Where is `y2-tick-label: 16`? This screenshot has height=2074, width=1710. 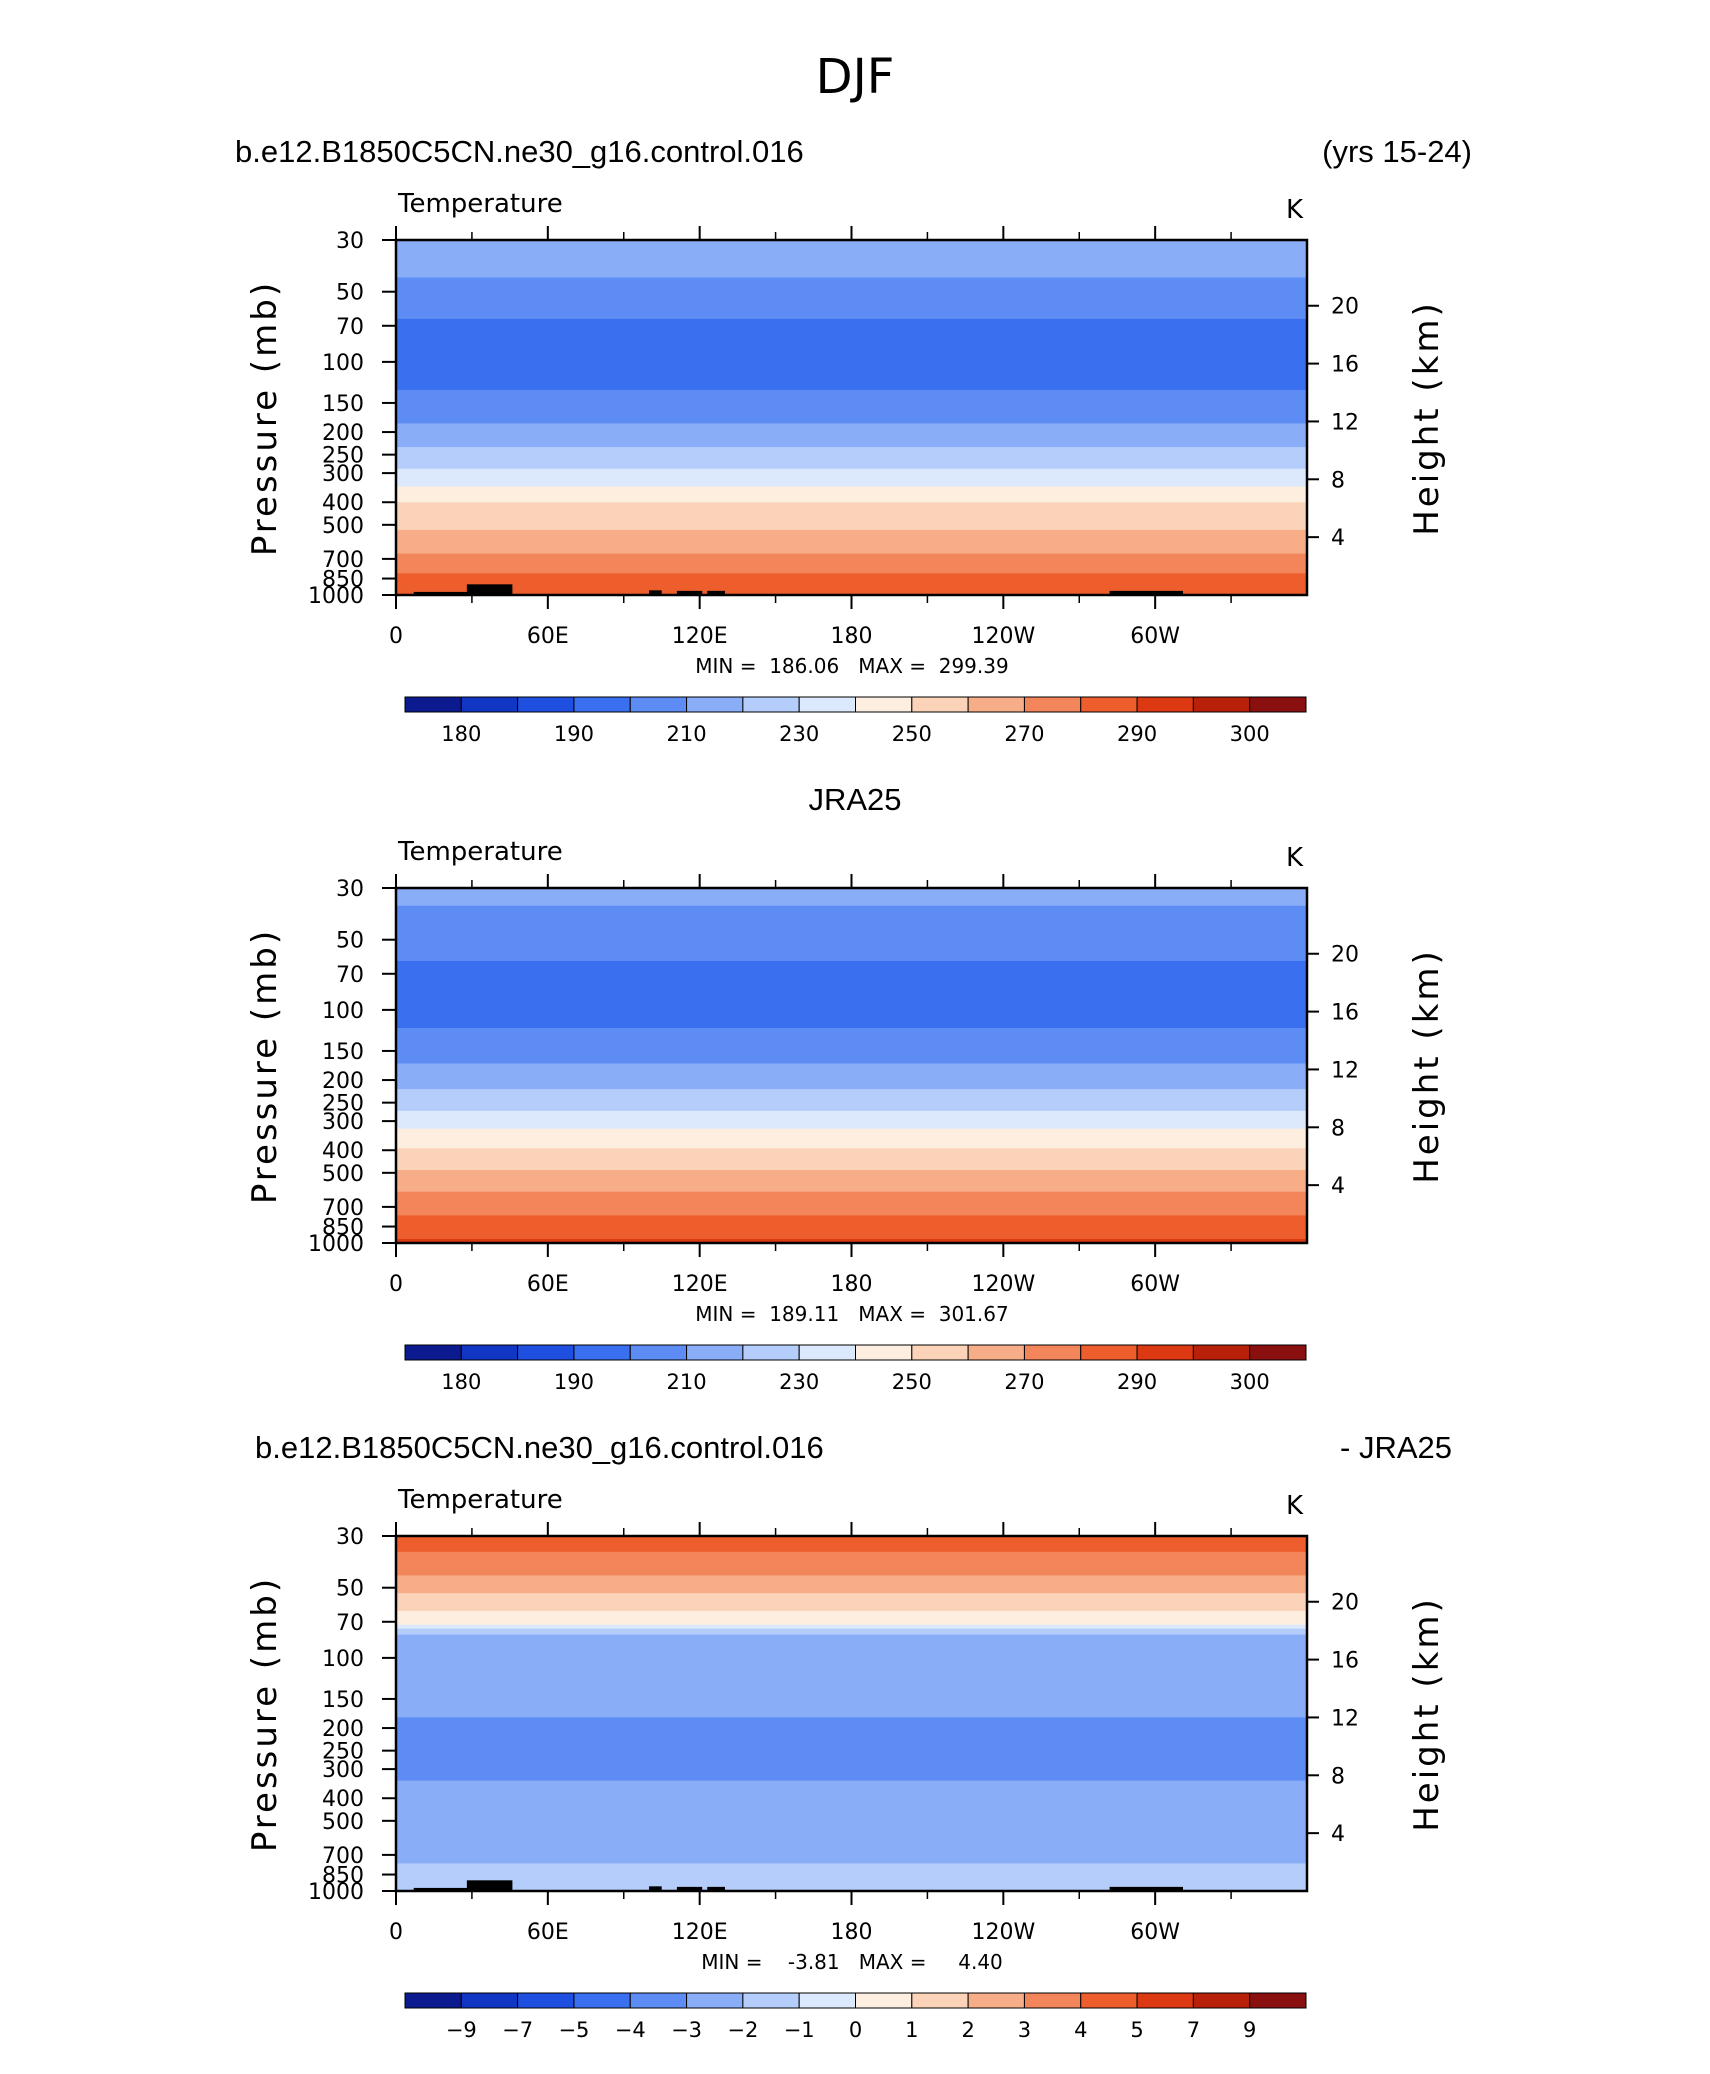
y2-tick-label: 16 is located at coordinates (1345, 365).